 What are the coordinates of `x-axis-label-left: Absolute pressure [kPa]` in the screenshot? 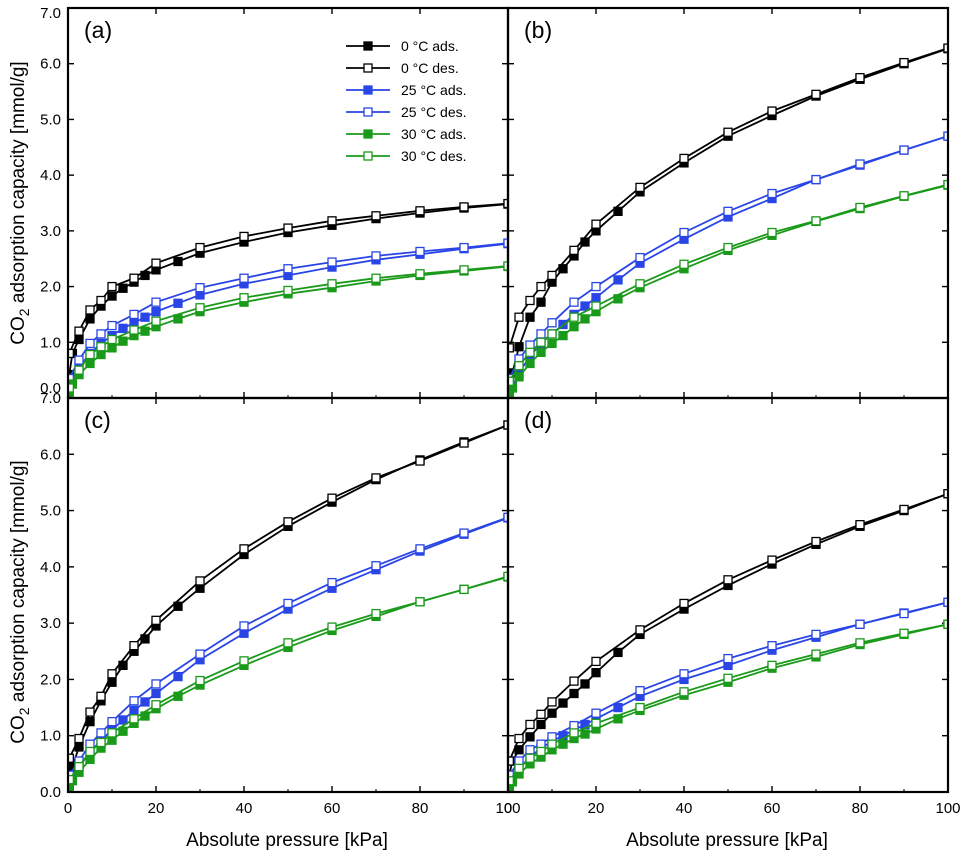 It's located at (287, 840).